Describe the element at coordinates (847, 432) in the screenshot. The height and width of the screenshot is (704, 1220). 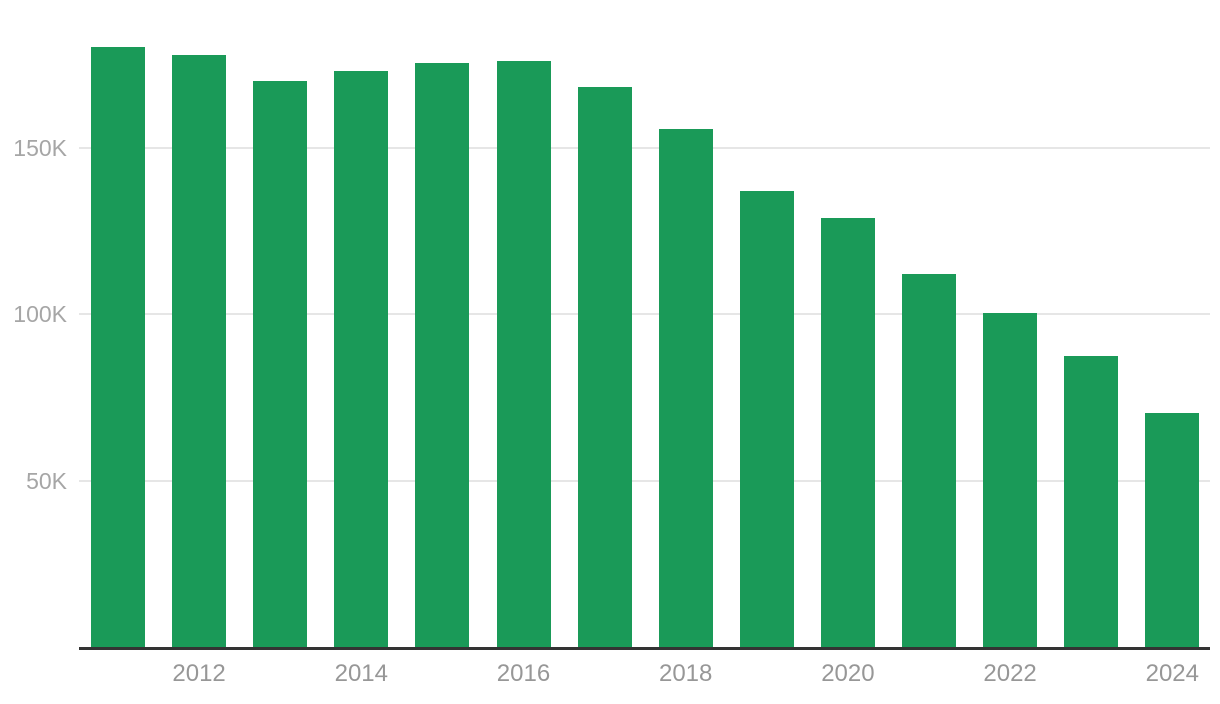
I see `bar-2020` at that location.